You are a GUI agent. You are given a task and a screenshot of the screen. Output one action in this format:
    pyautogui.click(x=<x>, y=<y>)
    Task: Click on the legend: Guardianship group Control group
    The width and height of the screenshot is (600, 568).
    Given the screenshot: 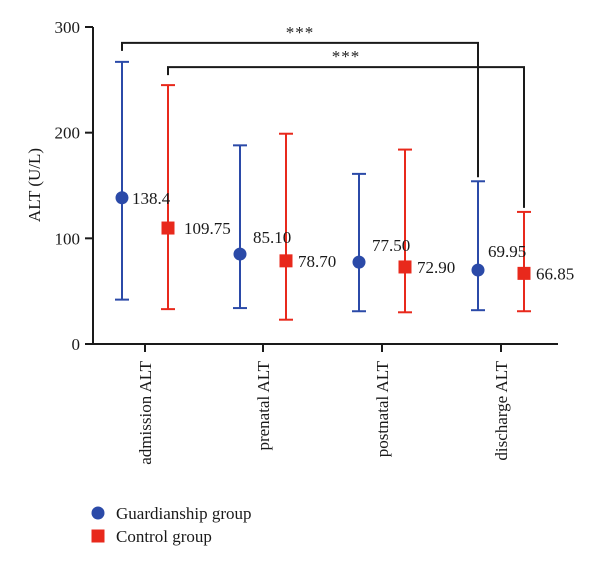 What is the action you would take?
    pyautogui.click(x=171, y=525)
    